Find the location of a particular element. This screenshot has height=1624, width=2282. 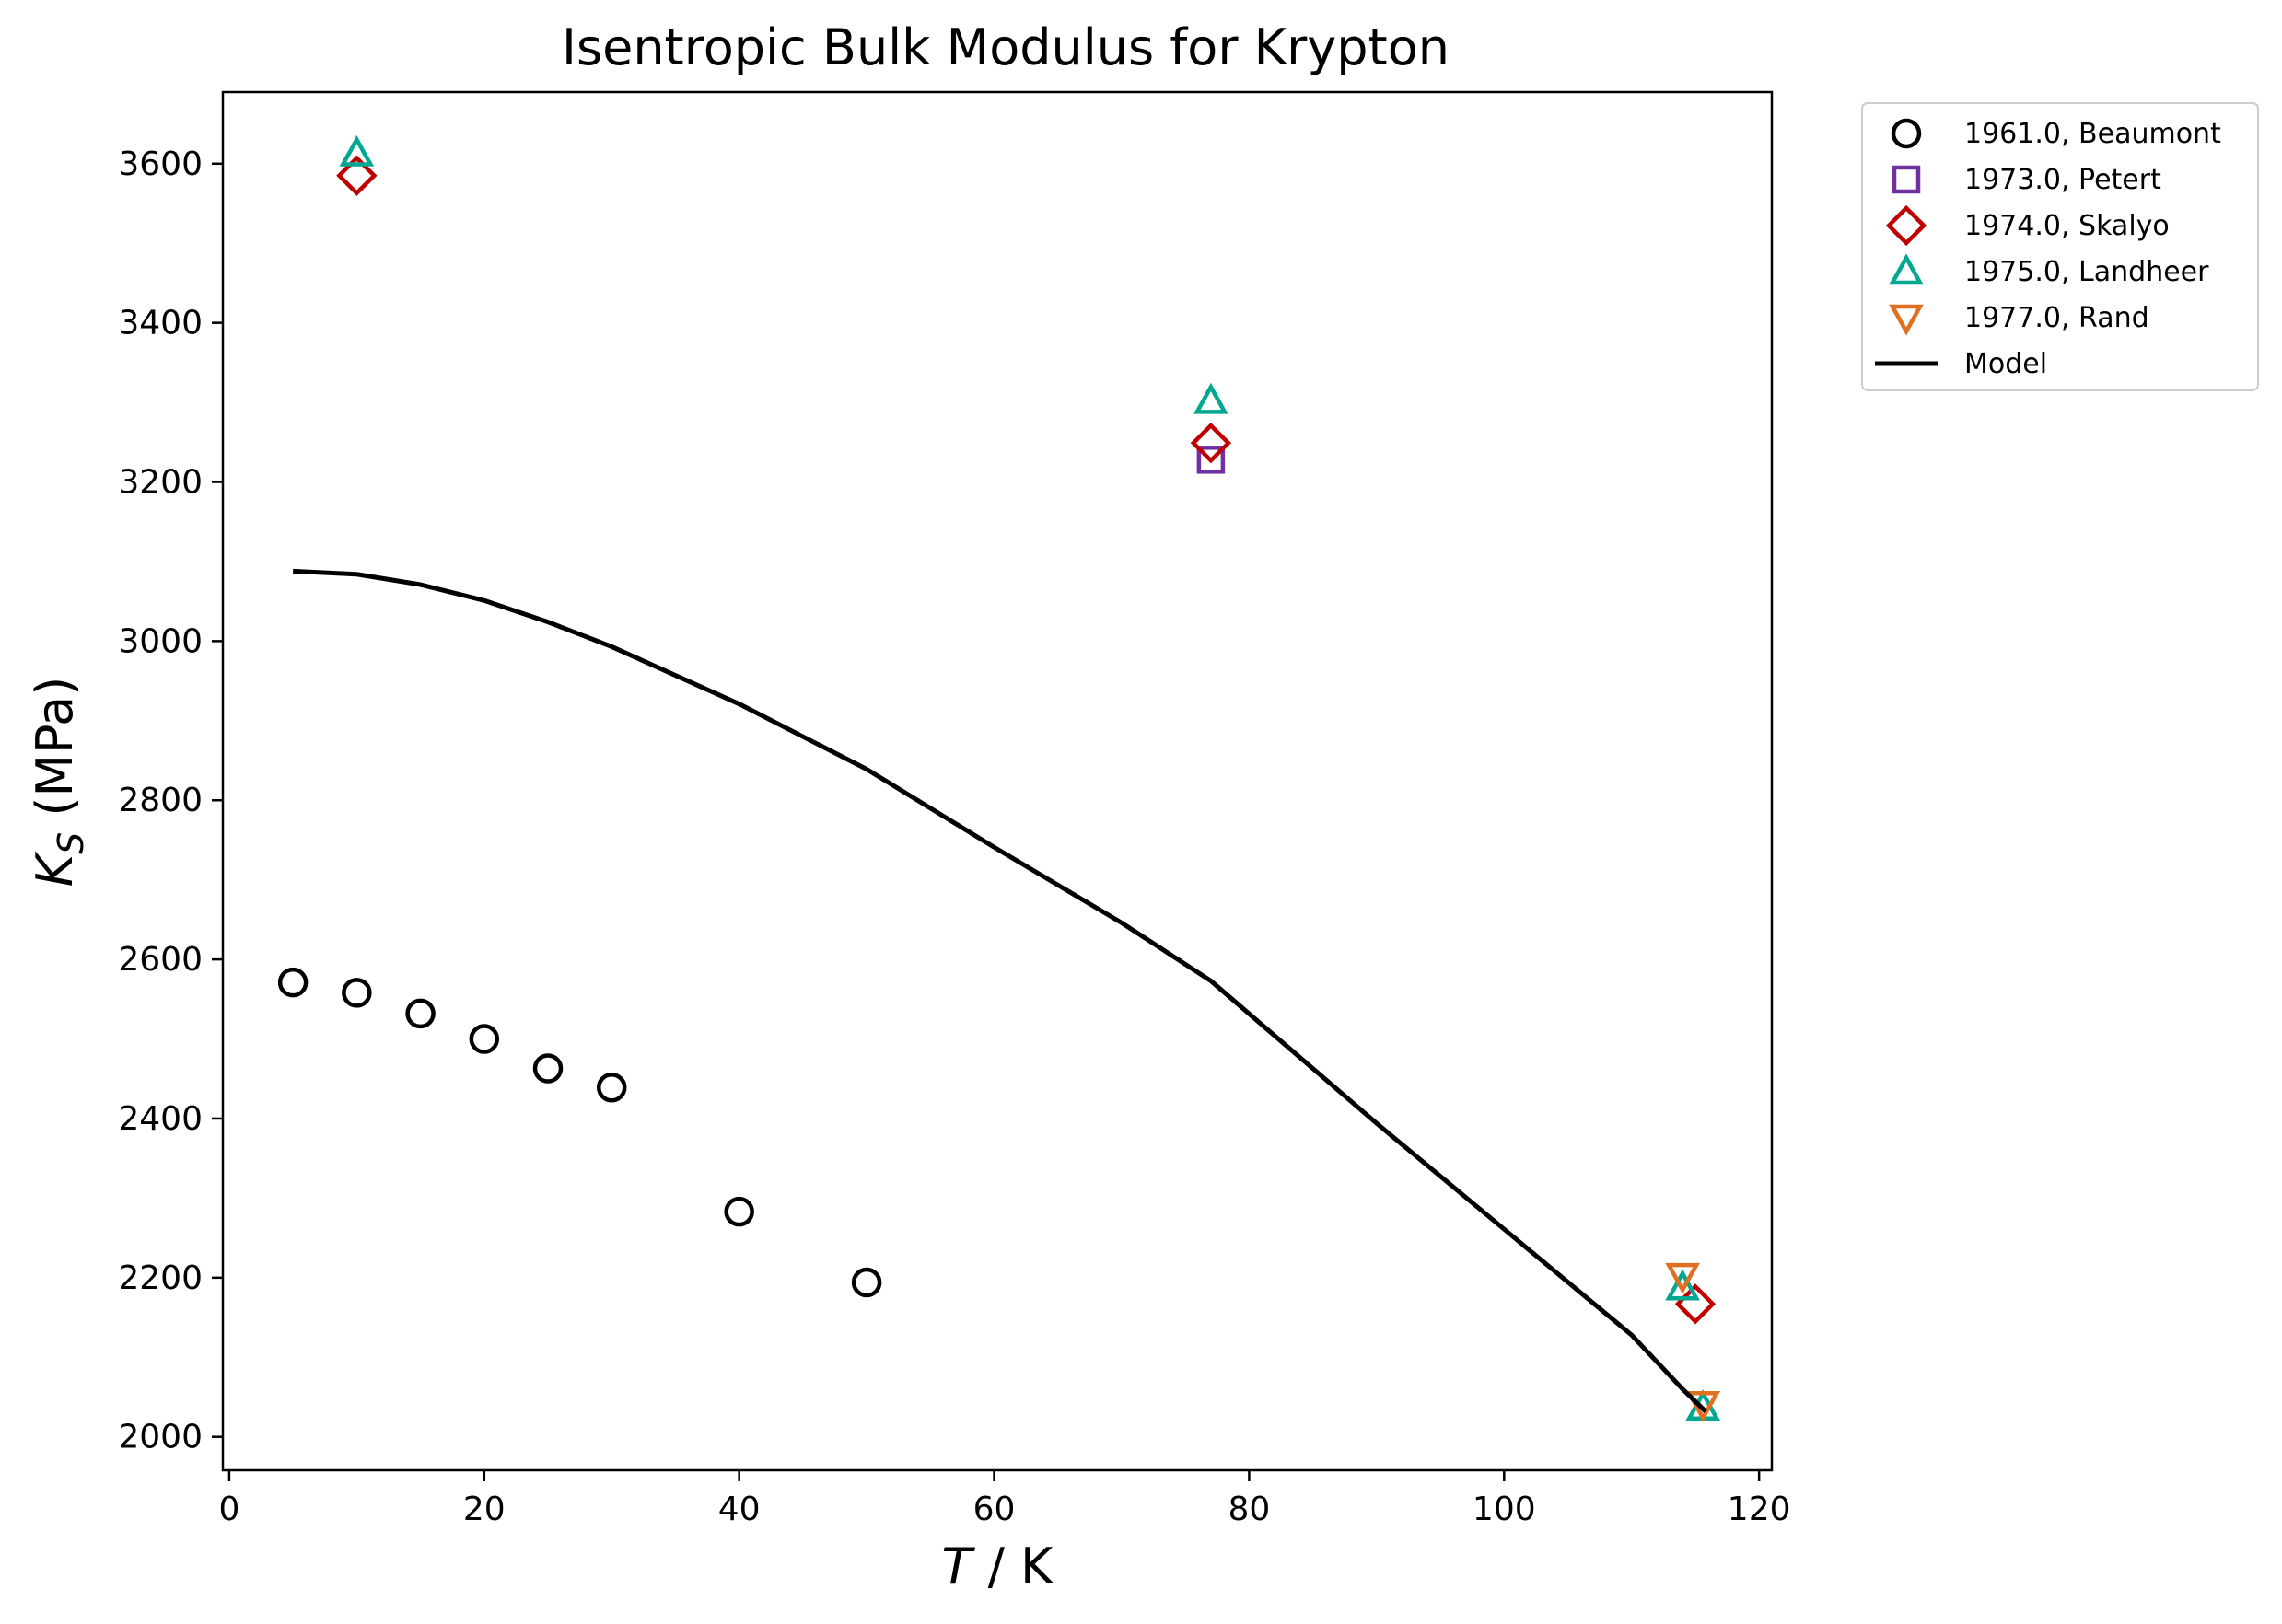

x-tick-label: 120 is located at coordinates (1759, 1509).